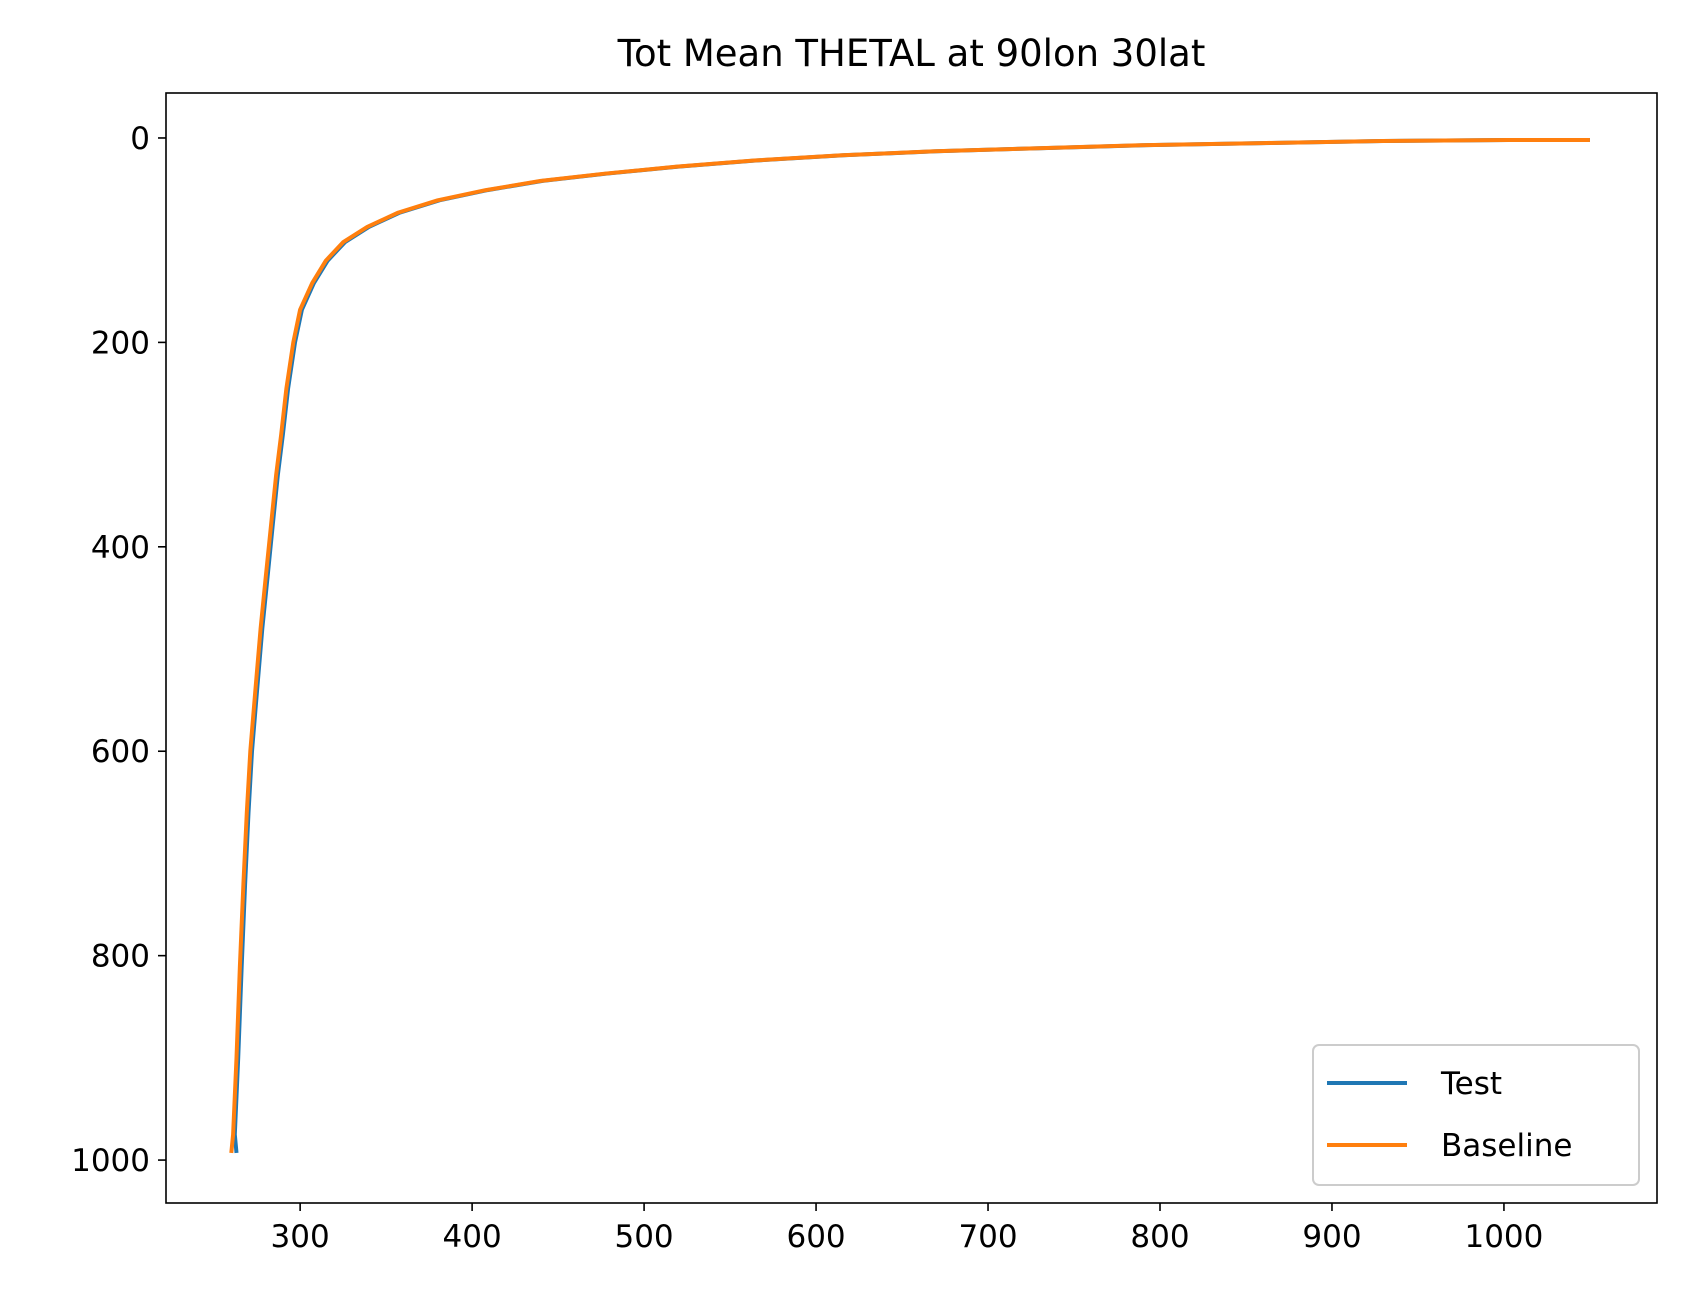  What do you see at coordinates (140, 139) in the screenshot?
I see `y-tick-label: 0` at bounding box center [140, 139].